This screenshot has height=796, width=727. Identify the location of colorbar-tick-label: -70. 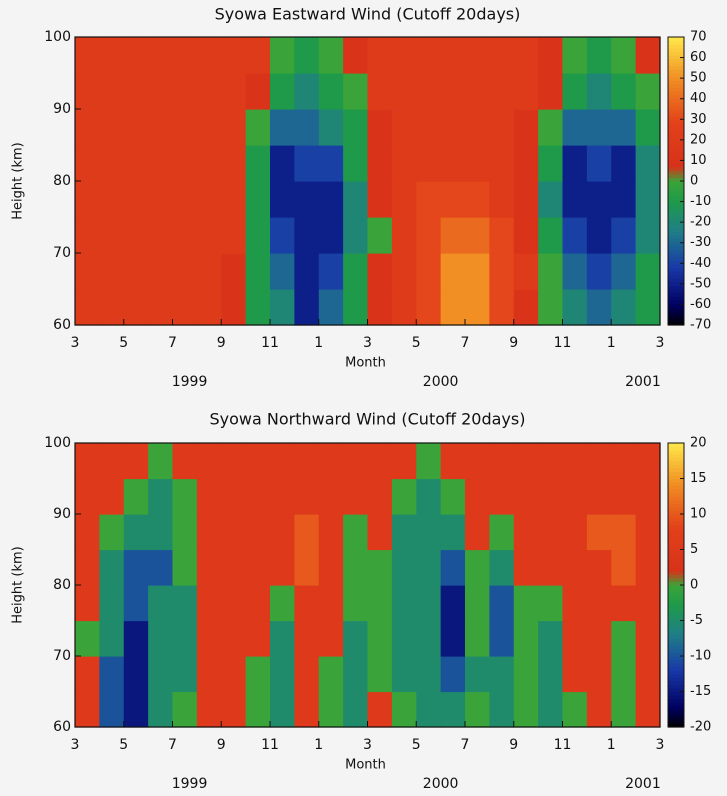
(700, 325).